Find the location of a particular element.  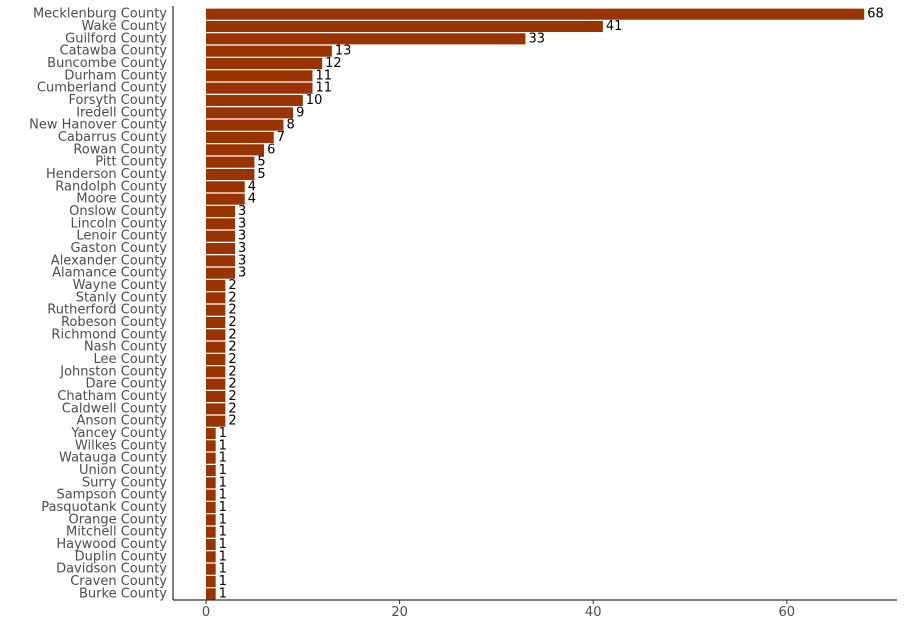

bar-pitt-county is located at coordinates (230, 162).